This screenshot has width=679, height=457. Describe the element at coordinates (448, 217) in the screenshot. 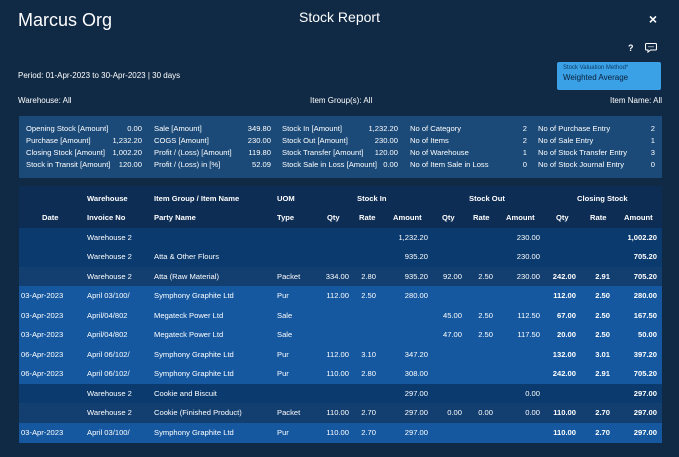

I see `col-out-qty: Qty` at that location.